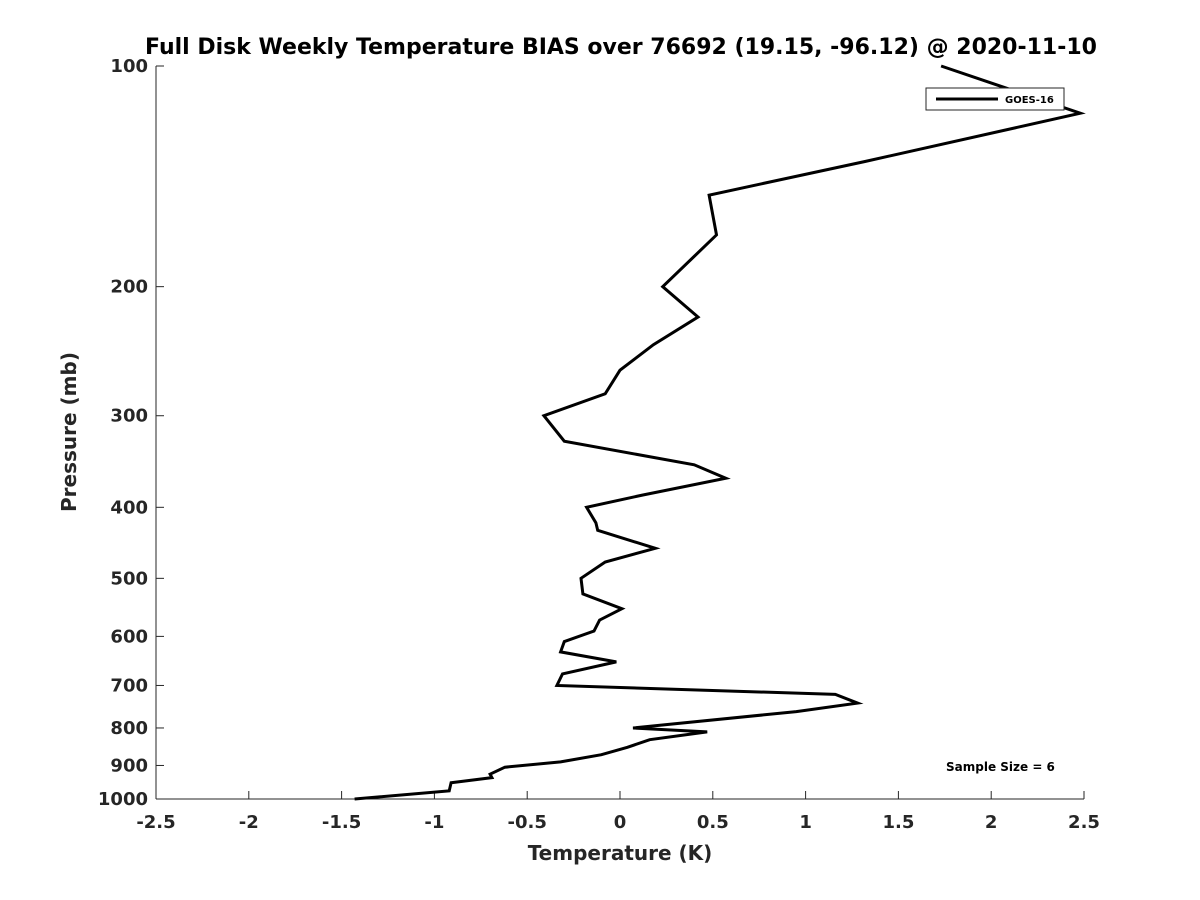  Describe the element at coordinates (620, 822) in the screenshot. I see `x-tick-label: 0` at that location.